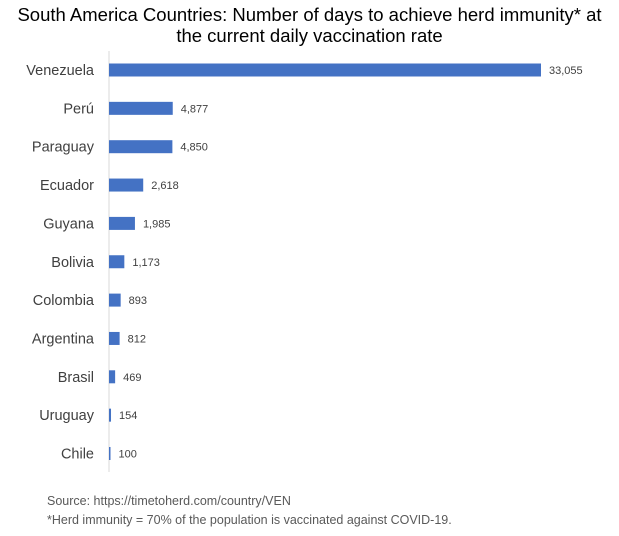 The image size is (619, 536). What do you see at coordinates (115, 300) in the screenshot?
I see `bar-colombia` at bounding box center [115, 300].